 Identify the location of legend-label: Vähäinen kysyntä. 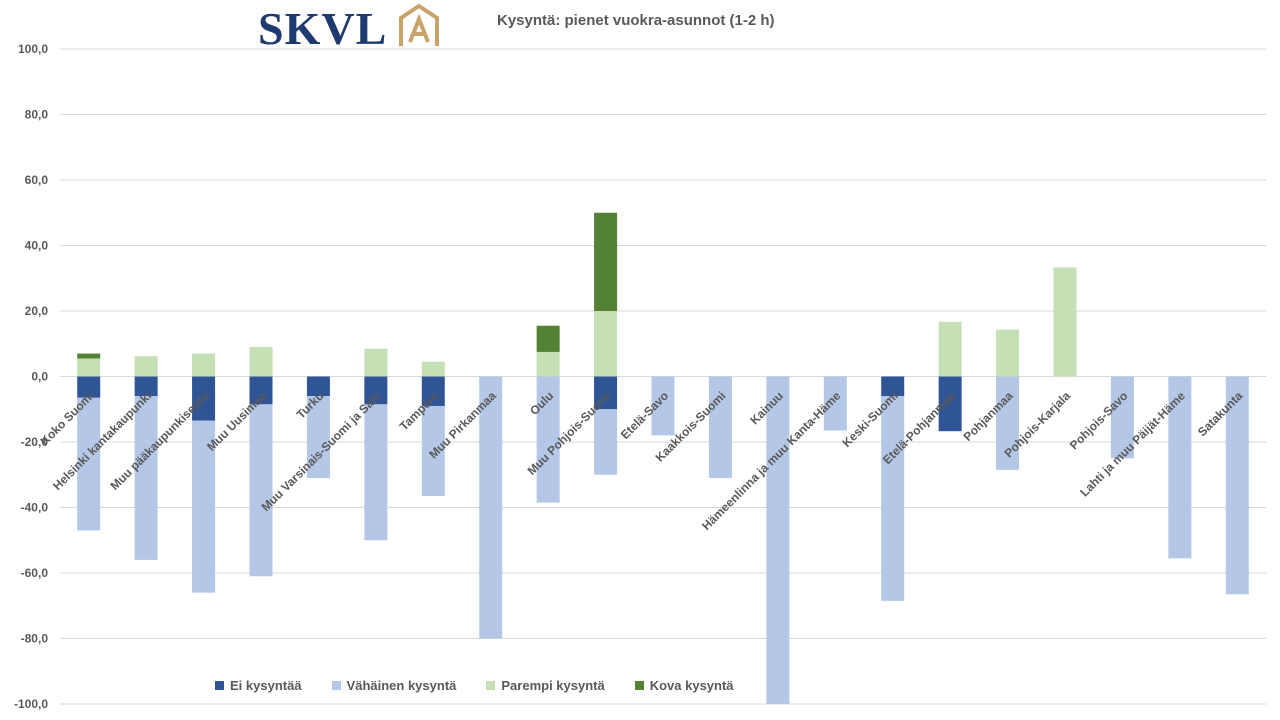
(401, 685).